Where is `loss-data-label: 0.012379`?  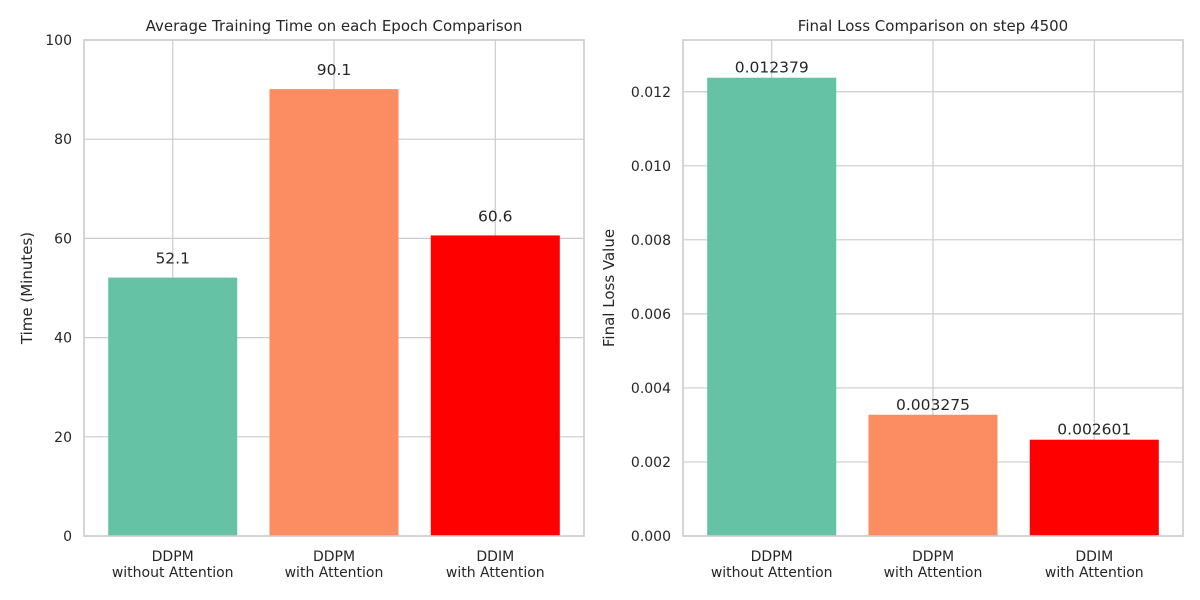
loss-data-label: 0.012379 is located at coordinates (772, 68).